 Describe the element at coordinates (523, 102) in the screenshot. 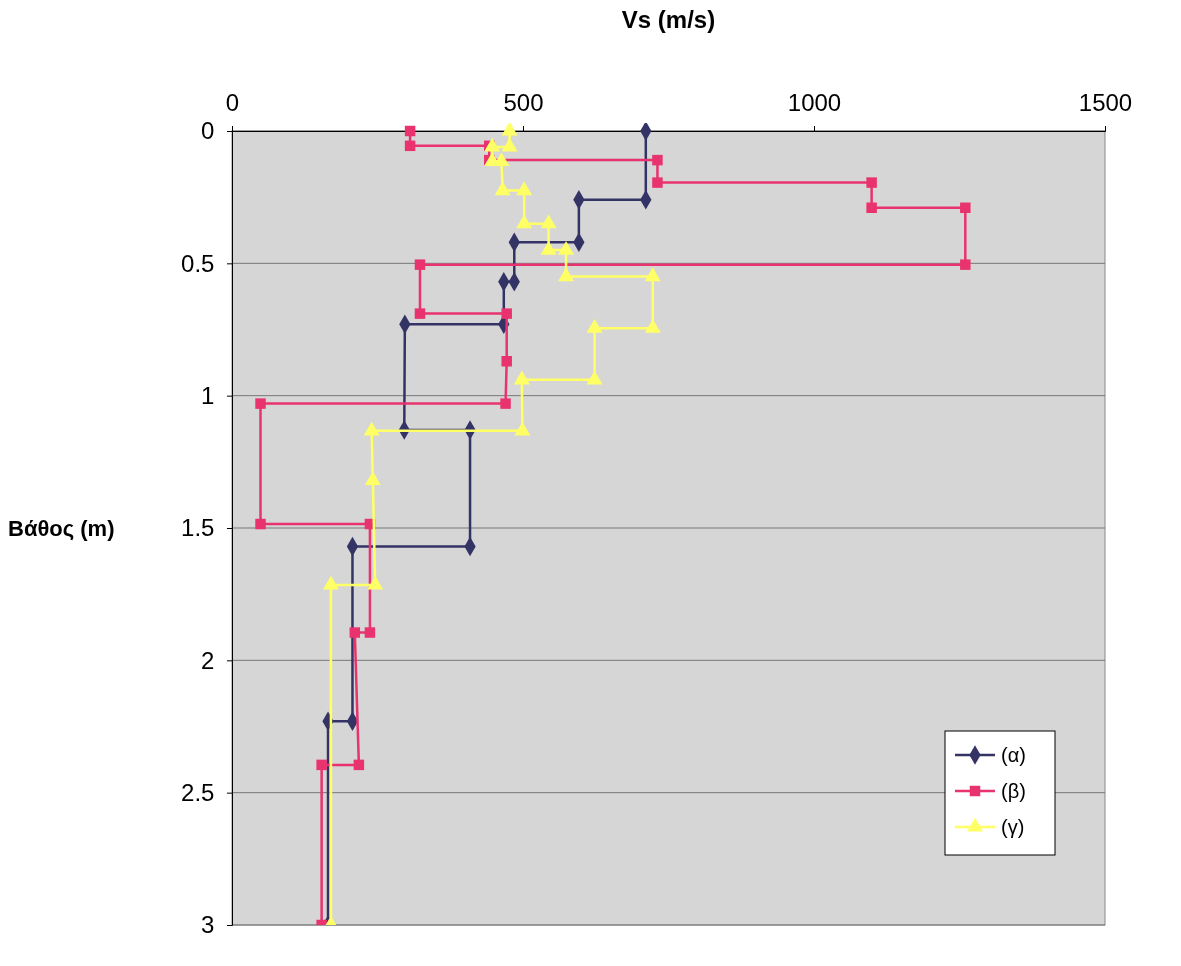

I see `x-tick-label: 500` at that location.